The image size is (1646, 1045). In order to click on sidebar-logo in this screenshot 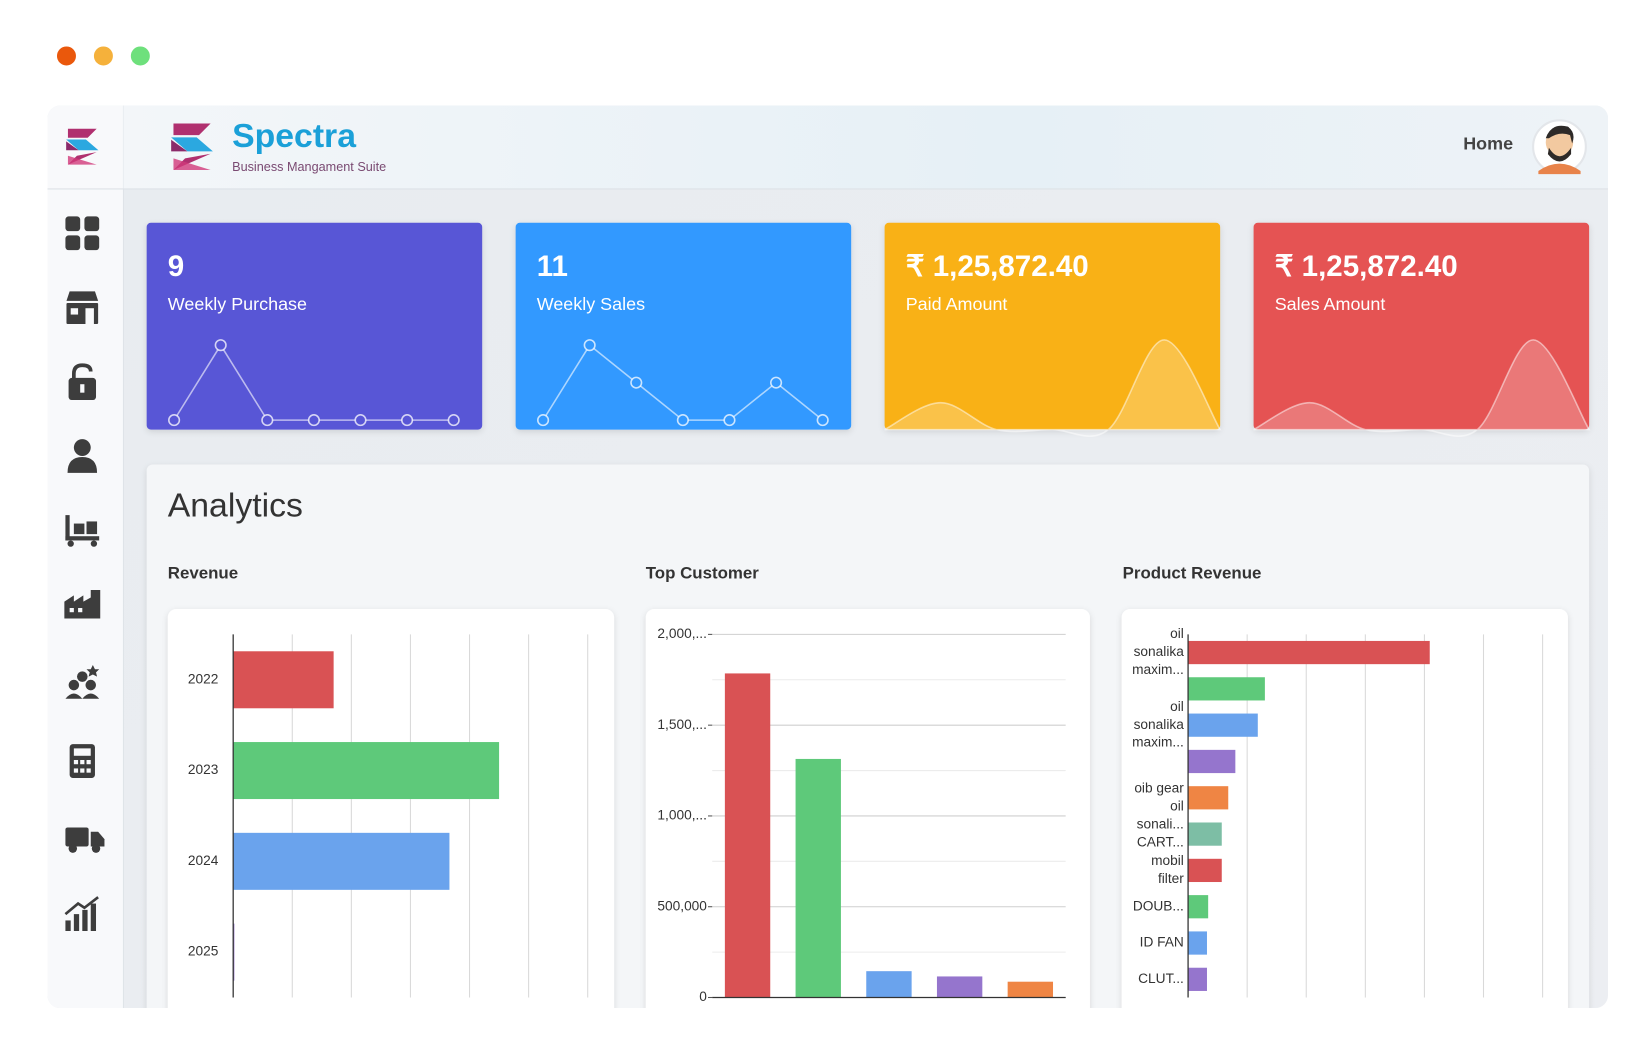, I will do `click(82, 146)`.